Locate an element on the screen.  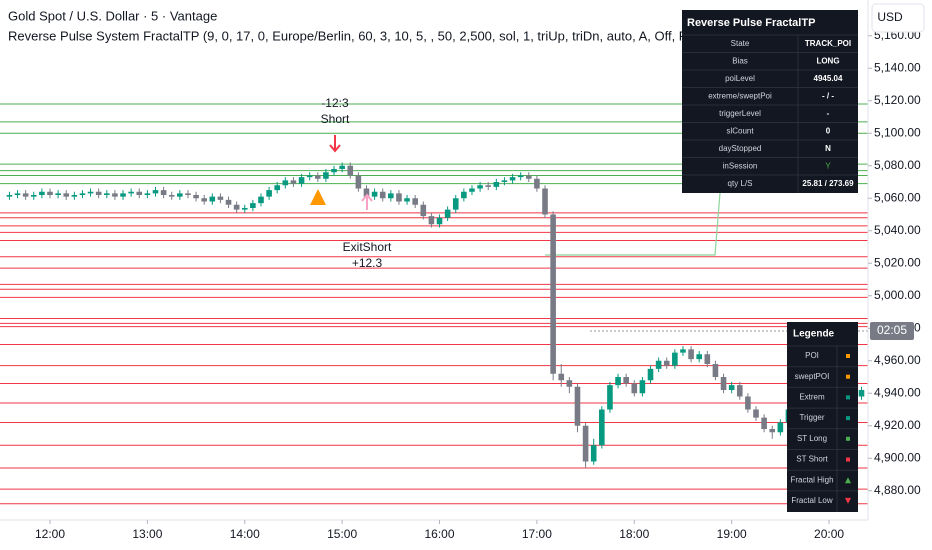
info-title: Reverse Pulse FractalTP is located at coordinates (751, 23).